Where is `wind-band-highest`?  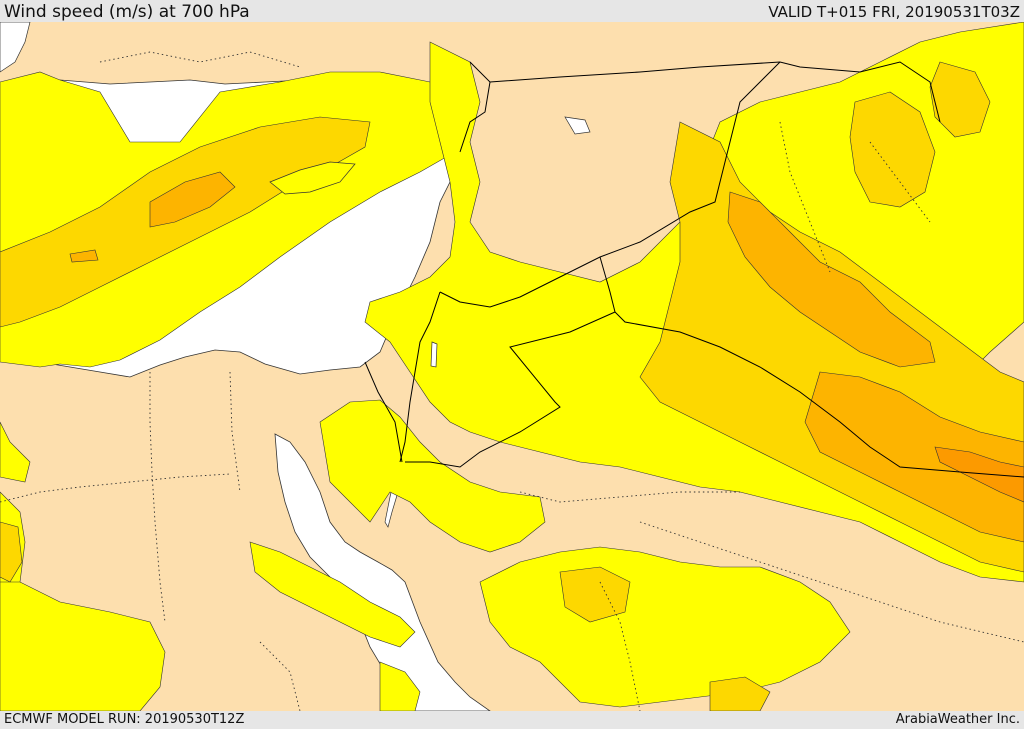
wind-band-highest is located at coordinates (979, 474).